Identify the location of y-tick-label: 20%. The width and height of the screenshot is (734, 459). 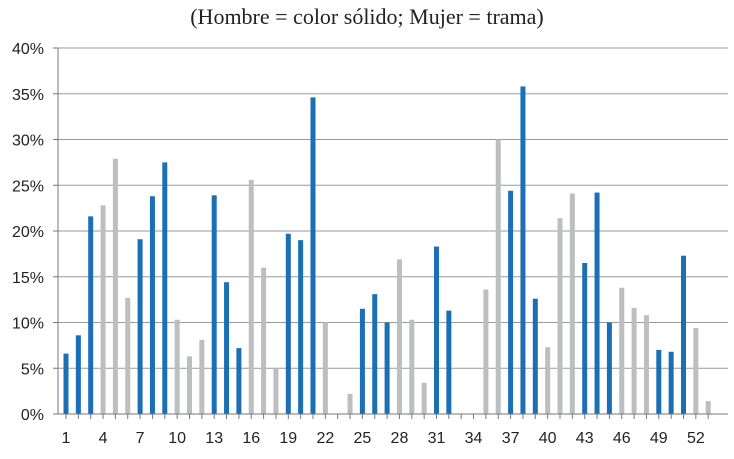
(28, 232).